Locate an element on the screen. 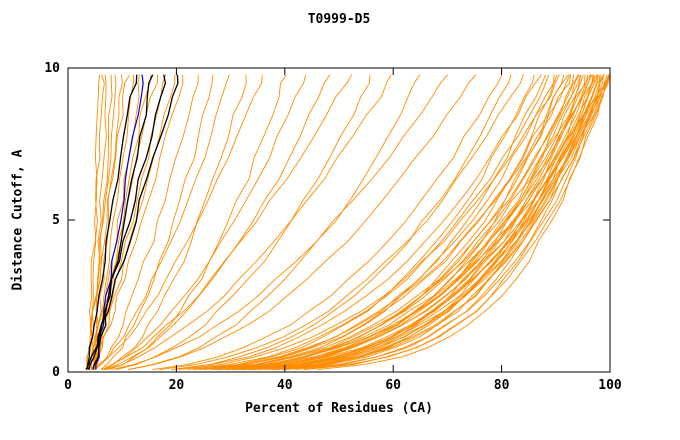  y-axis-label: Distance Cutoff, A is located at coordinates (18, 220).